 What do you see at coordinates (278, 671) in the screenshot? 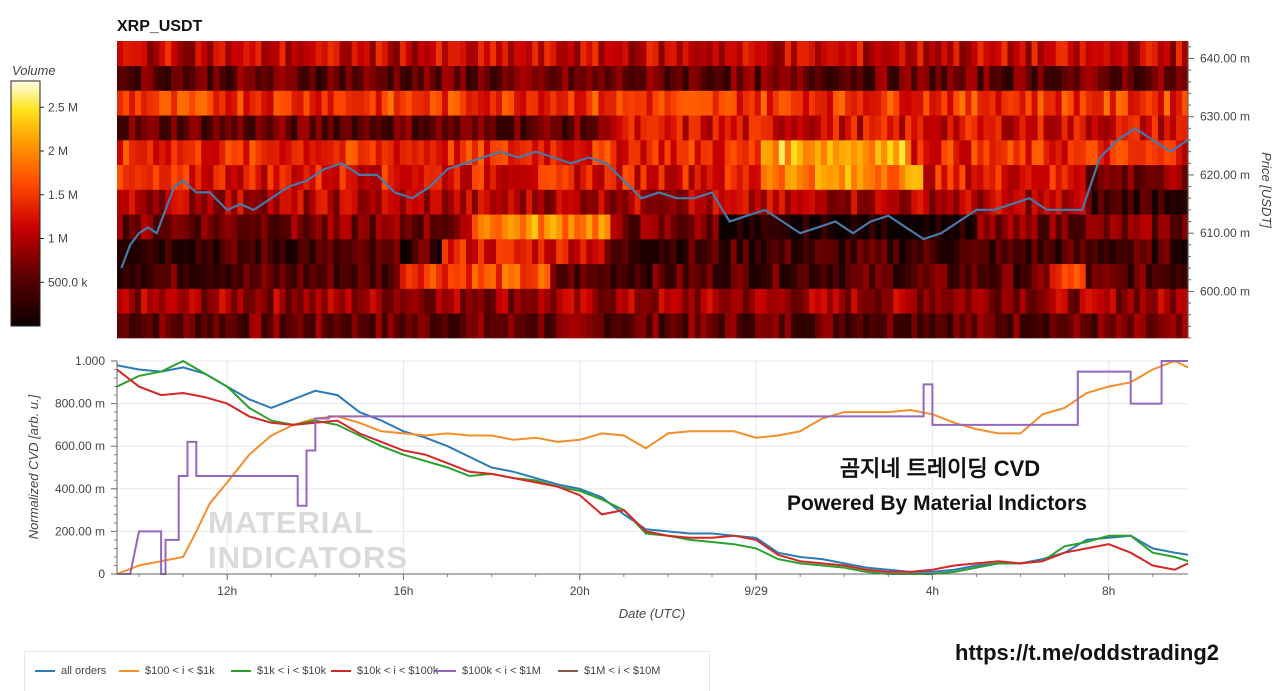
I see `legend-item-2: $1k < i < $10k` at bounding box center [278, 671].